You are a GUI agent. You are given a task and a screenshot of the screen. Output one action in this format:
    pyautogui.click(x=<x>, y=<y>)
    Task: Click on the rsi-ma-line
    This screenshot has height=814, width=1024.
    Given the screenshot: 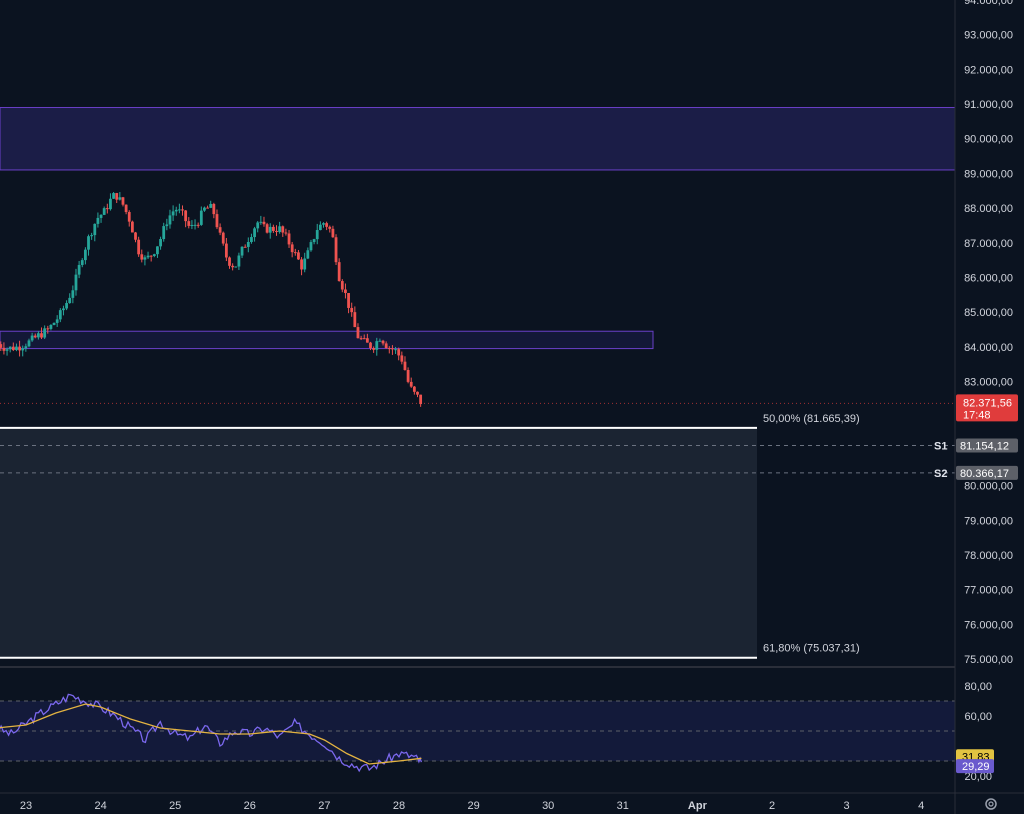 What is the action you would take?
    pyautogui.click(x=211, y=734)
    